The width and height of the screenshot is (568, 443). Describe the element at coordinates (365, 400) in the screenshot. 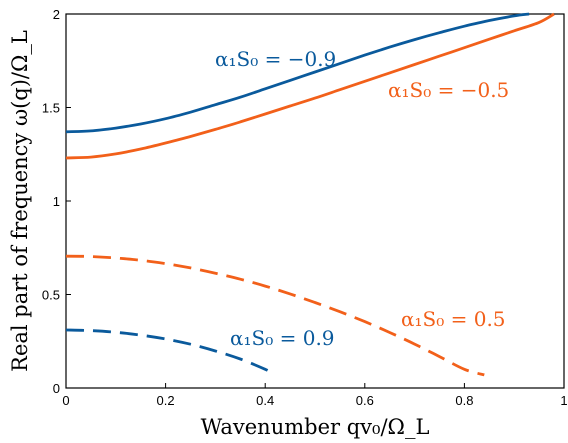

I see `x-tick-label: 0.6` at that location.